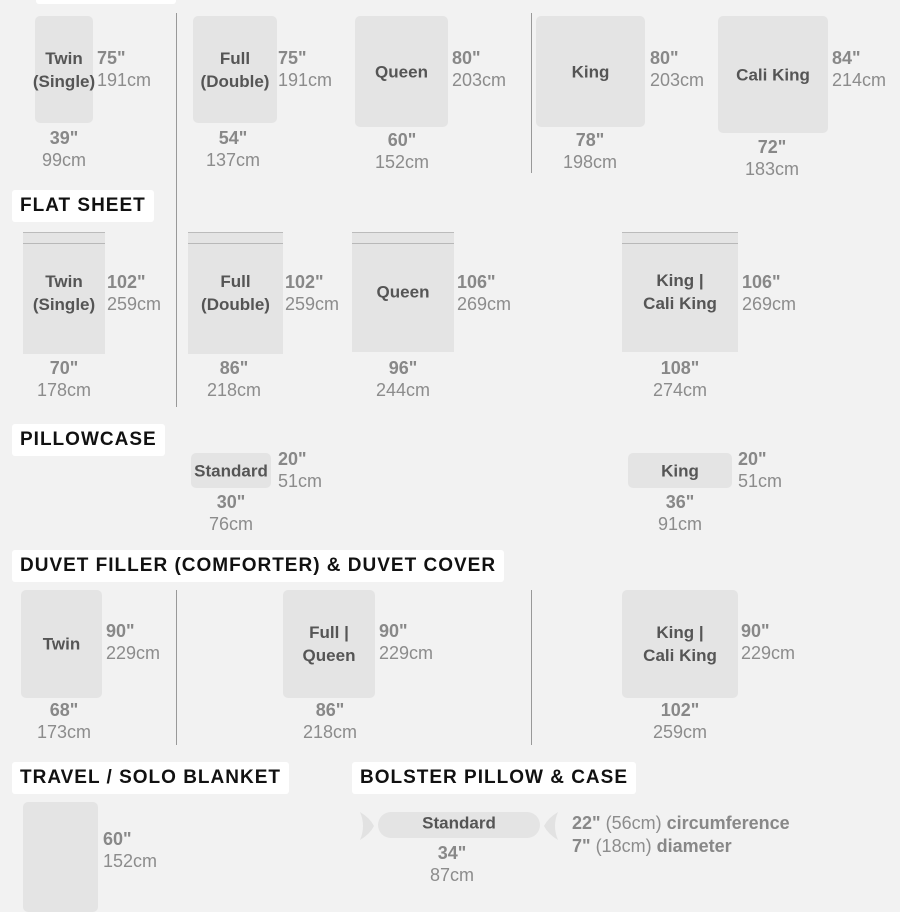 The width and height of the screenshot is (900, 912). I want to click on width-label: 102" 259cm, so click(680, 721).